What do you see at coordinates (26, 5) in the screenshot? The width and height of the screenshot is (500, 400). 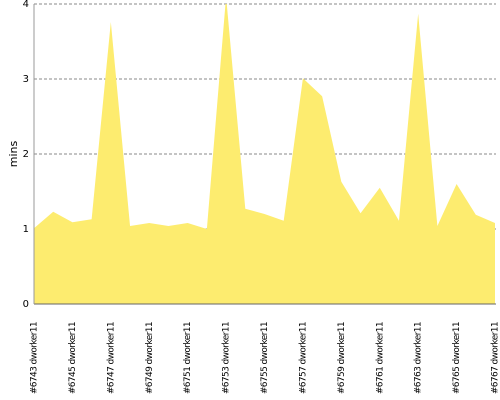 I see `y-tick-label: 4` at bounding box center [26, 5].